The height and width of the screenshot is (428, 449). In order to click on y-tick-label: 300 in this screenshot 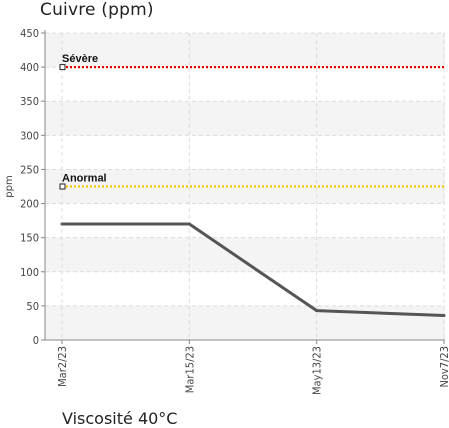, I will do `click(29, 135)`.